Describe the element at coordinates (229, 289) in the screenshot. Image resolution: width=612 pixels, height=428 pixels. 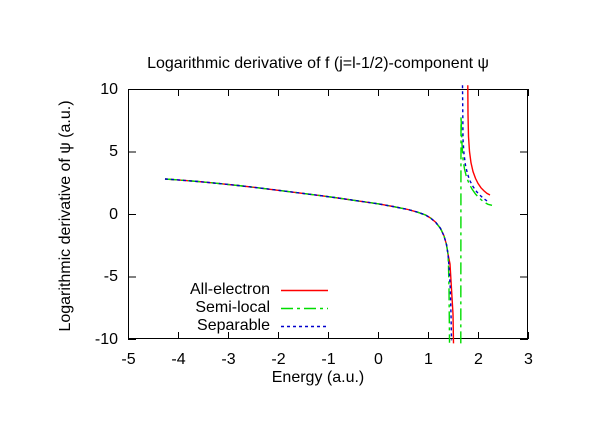
I see `legend-label-all-electron: All-electron` at that location.